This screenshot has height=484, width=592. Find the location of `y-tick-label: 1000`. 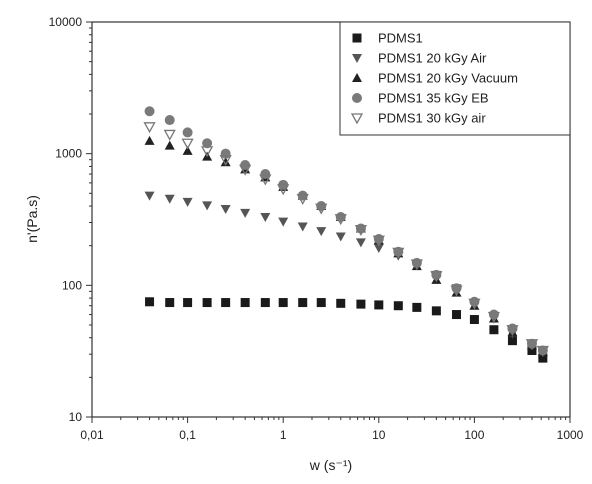

y-tick-label: 1000 is located at coordinates (68, 154).